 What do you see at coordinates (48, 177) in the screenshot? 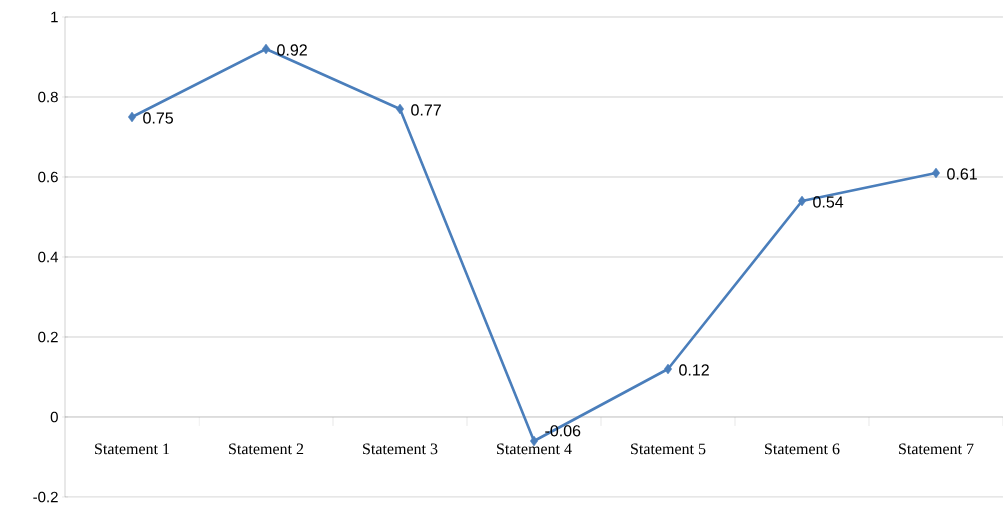
I see `y-tick-label: 0.6` at bounding box center [48, 177].